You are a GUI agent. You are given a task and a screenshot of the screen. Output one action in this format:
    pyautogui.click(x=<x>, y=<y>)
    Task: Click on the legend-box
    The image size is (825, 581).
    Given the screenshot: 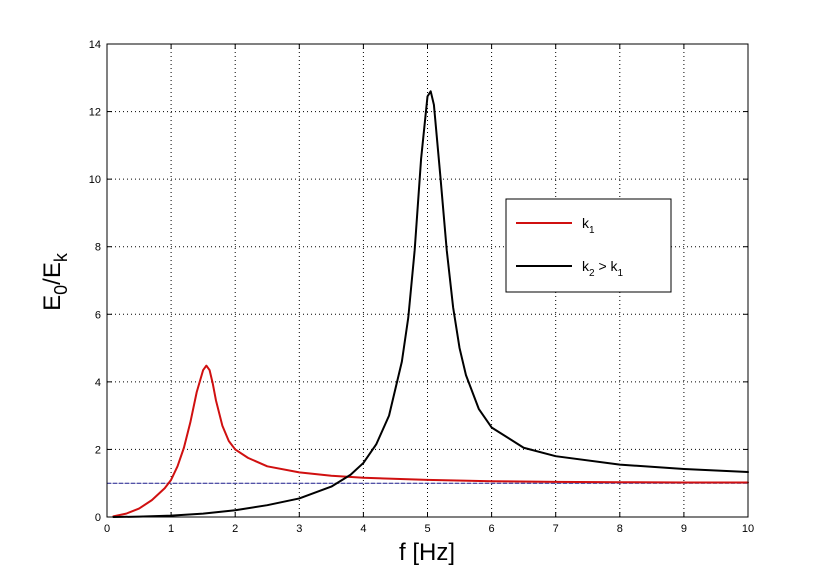 What is the action you would take?
    pyautogui.click(x=588, y=245)
    